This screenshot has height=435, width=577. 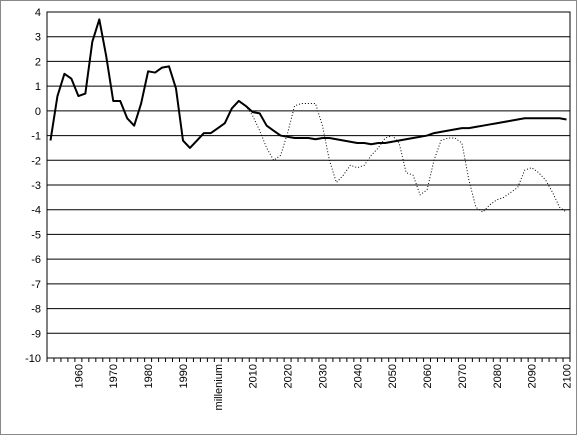 What do you see at coordinates (428, 376) in the screenshot?
I see `x-tick-label: 2060` at bounding box center [428, 376].